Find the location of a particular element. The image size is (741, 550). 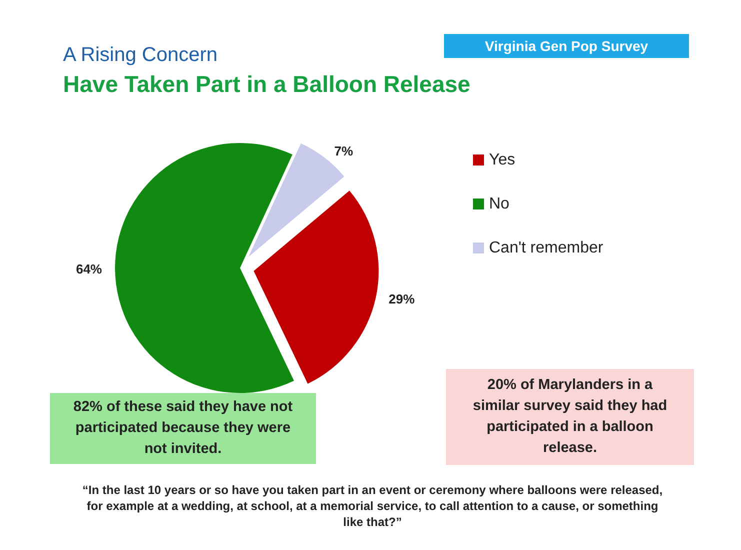

data-label: 64% is located at coordinates (89, 268).